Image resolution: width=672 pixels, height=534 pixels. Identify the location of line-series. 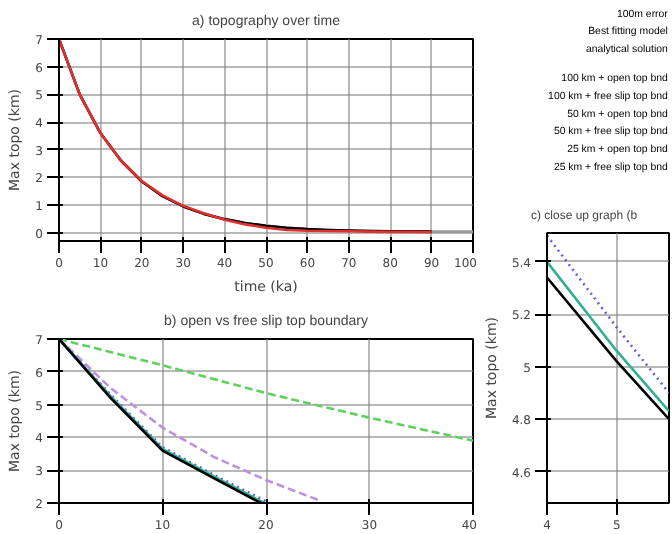
(266, 390).